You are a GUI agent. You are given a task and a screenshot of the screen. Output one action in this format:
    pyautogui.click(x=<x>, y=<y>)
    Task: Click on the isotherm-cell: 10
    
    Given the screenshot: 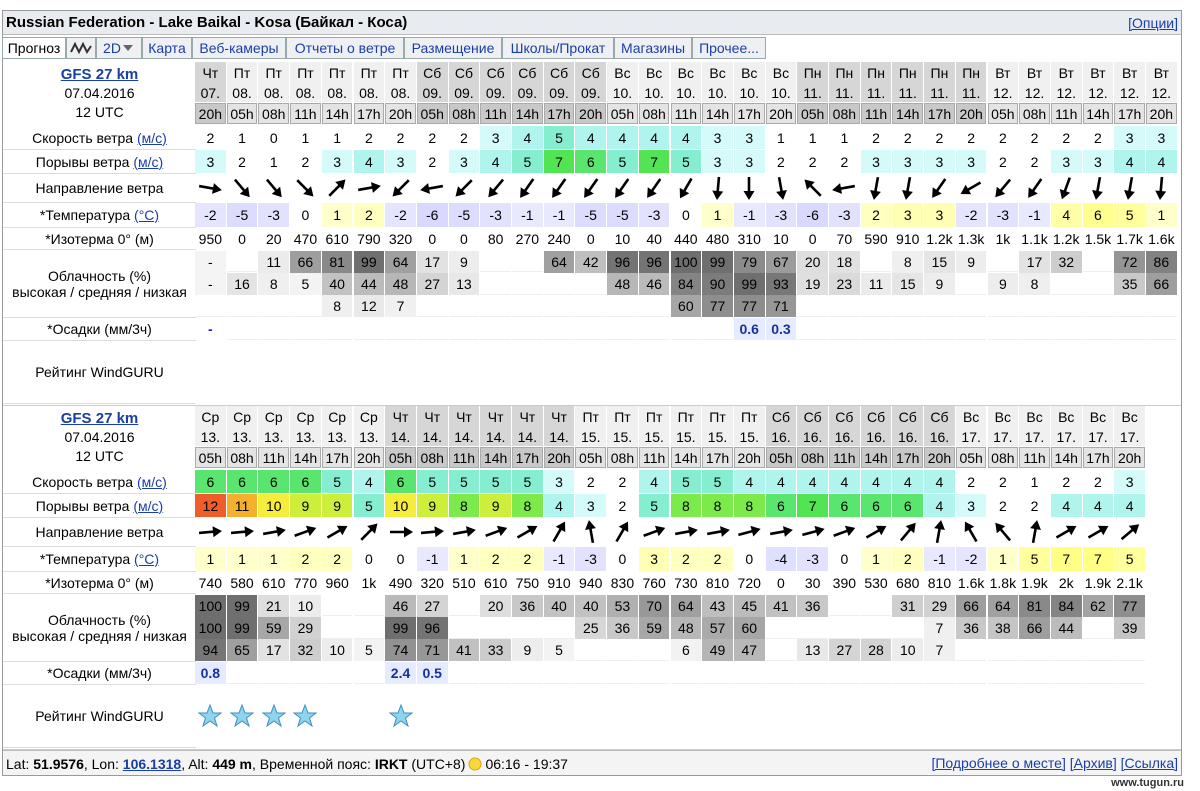 What is the action you would take?
    pyautogui.click(x=781, y=238)
    